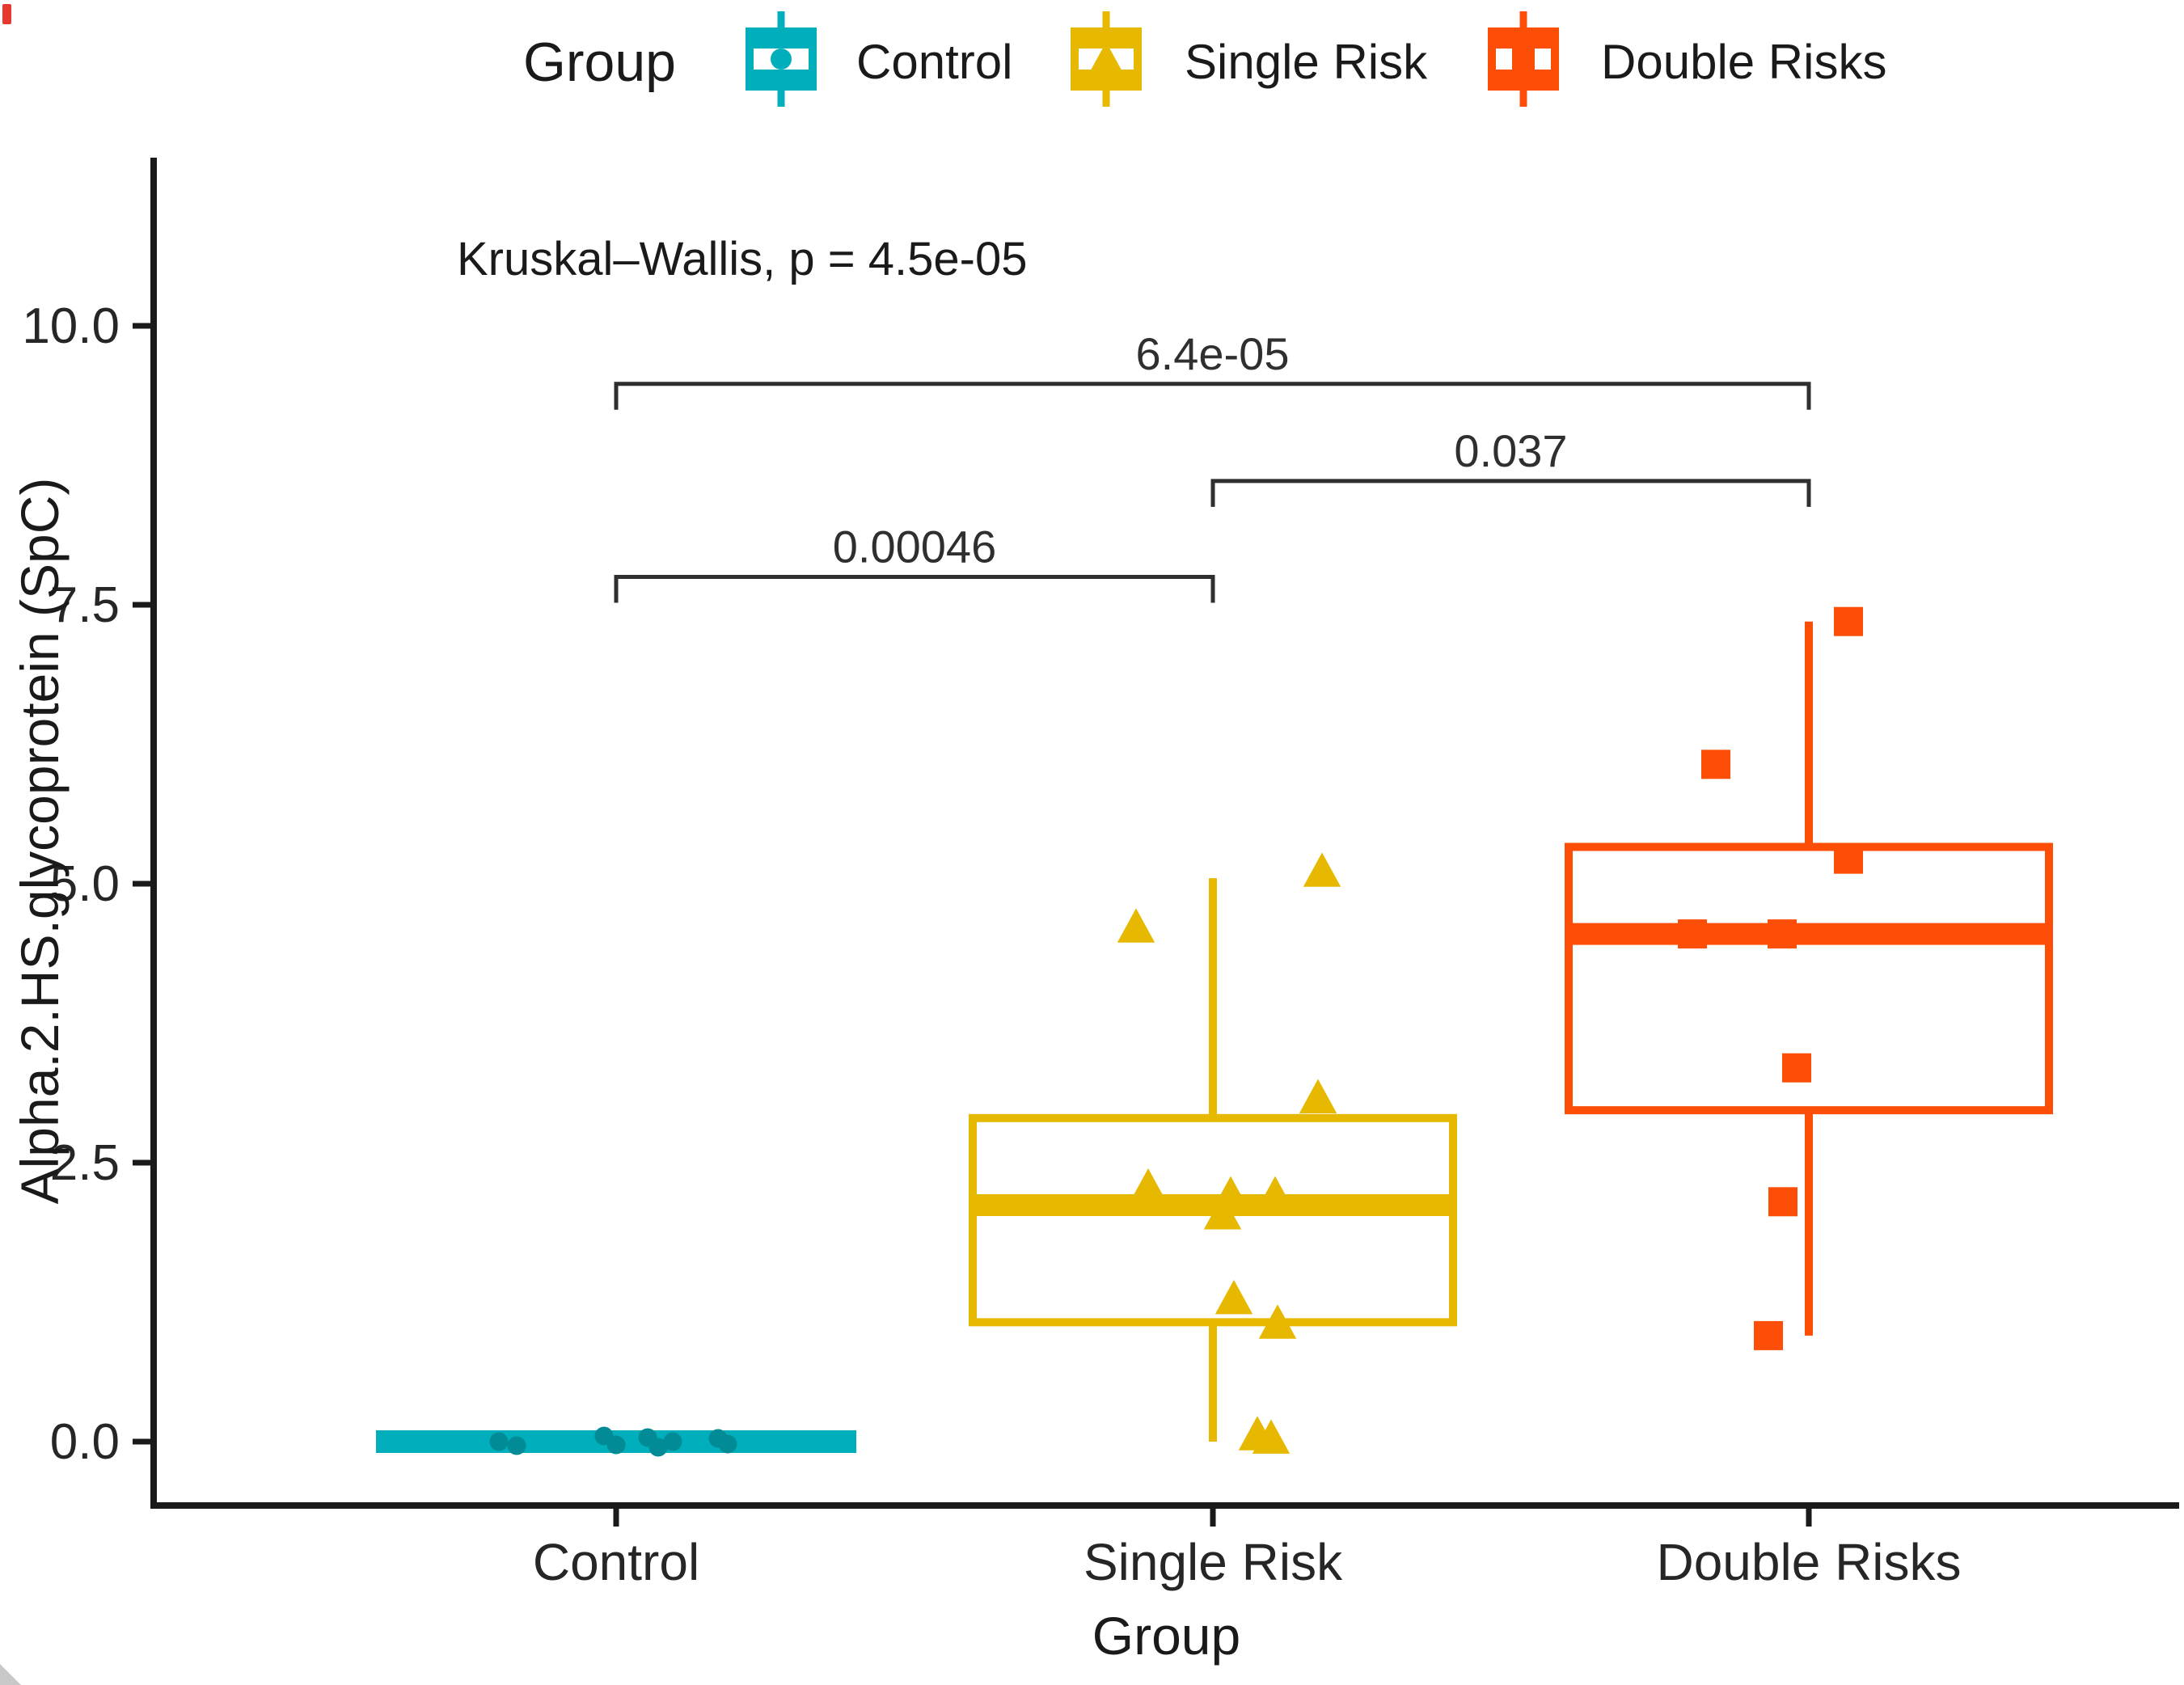 The width and height of the screenshot is (2184, 1685). Describe the element at coordinates (1523, 59) in the screenshot. I see `legend-key-square-icon` at that location.